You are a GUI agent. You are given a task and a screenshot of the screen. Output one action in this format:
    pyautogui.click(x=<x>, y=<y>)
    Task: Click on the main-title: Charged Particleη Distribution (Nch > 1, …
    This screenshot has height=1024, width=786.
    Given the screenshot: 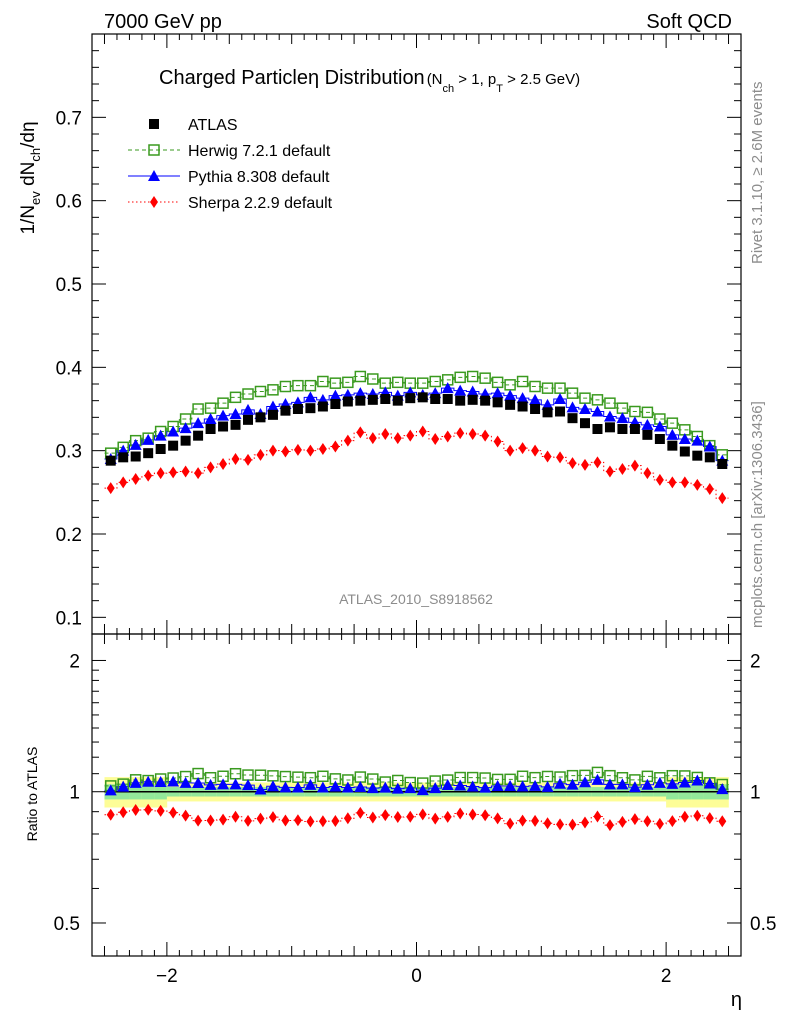 What is the action you would take?
    pyautogui.click(x=369, y=81)
    